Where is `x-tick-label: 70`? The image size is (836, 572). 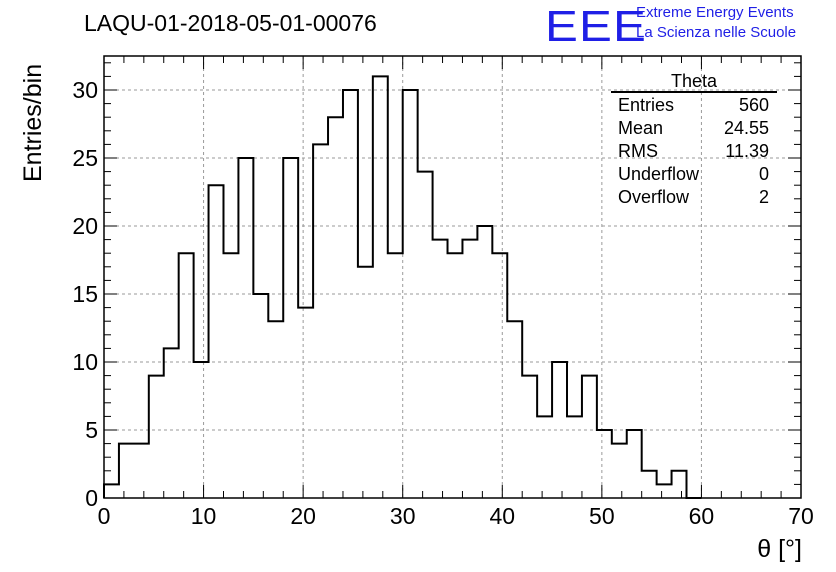
x-tick-label: 70 is located at coordinates (801, 516).